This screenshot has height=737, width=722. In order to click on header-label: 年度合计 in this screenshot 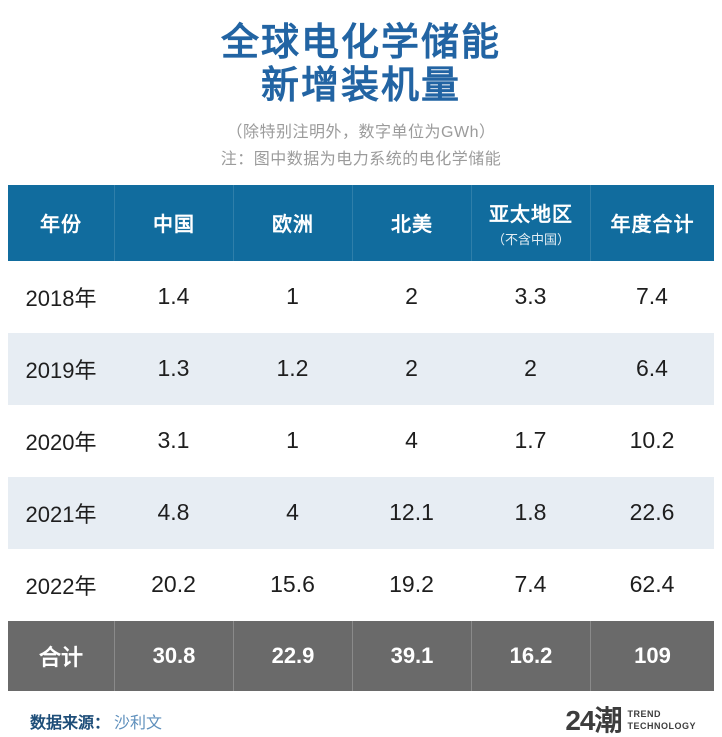, I will do `click(652, 225)`.